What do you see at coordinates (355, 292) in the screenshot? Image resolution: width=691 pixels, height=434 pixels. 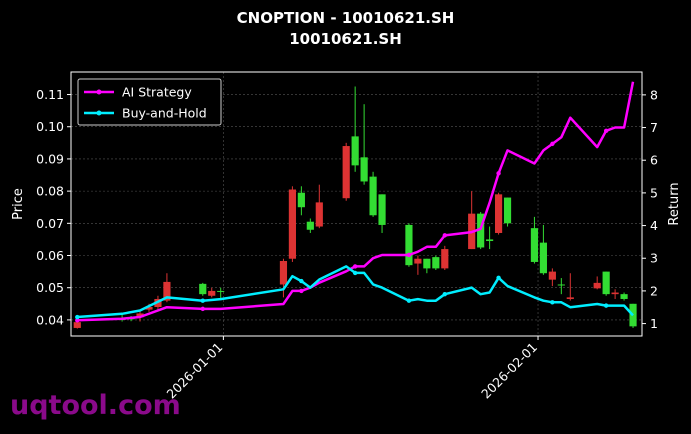 I see `series-line-buy-and-hold` at bounding box center [355, 292].